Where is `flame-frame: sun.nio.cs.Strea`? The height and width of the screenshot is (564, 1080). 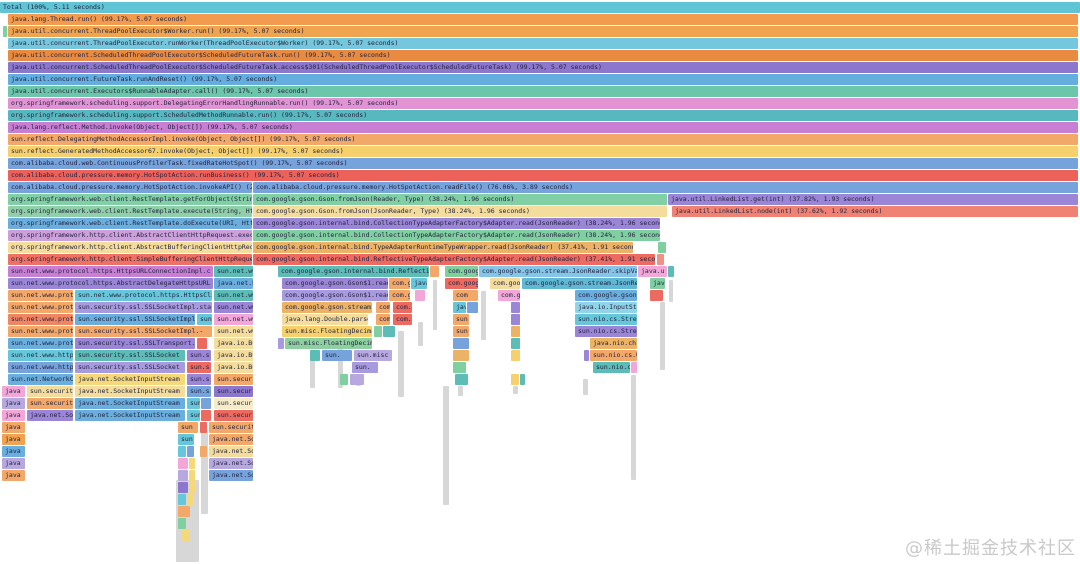 flame-frame: sun.nio.cs.Strea is located at coordinates (606, 319).